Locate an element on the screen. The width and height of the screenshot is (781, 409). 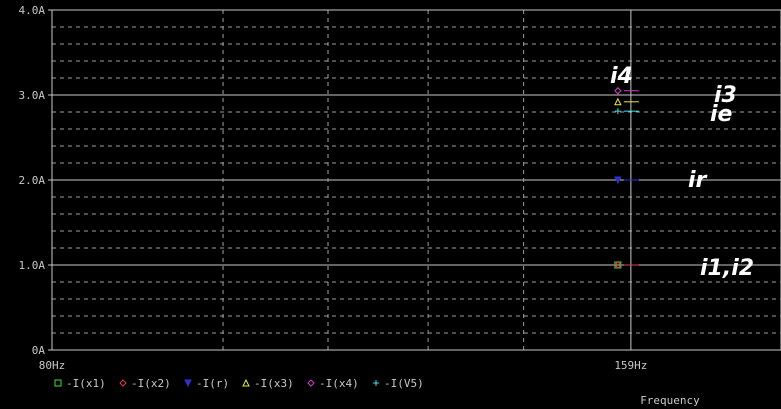
x-tick-label: 159Hz is located at coordinates (630, 365).